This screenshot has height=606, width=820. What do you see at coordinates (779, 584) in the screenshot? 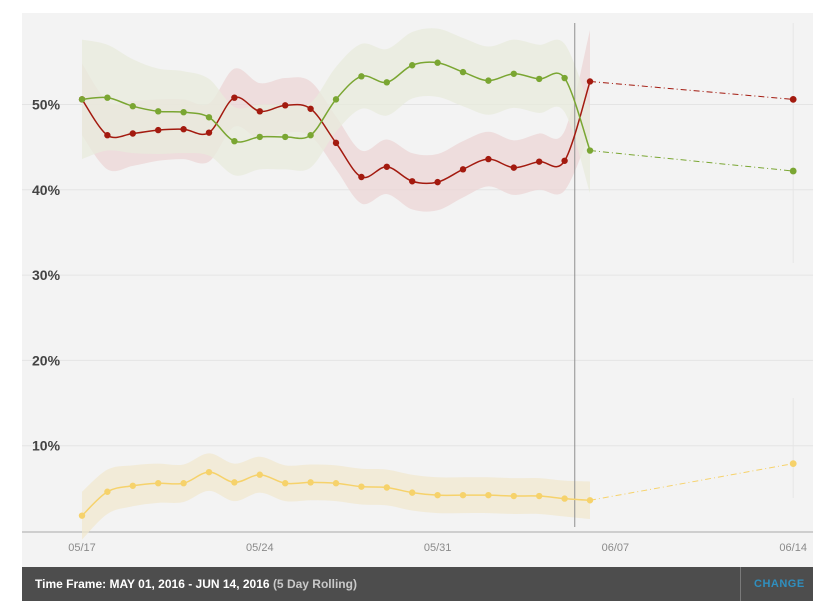
I see `change-button: CHANGE` at bounding box center [779, 584].